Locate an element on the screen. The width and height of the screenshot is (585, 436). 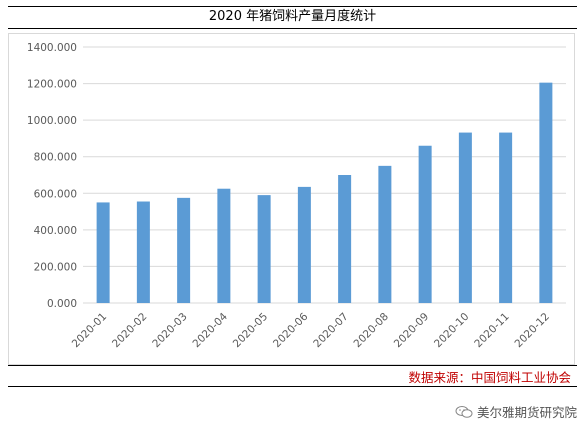
x-tick-label: 2020-12 is located at coordinates (532, 331).